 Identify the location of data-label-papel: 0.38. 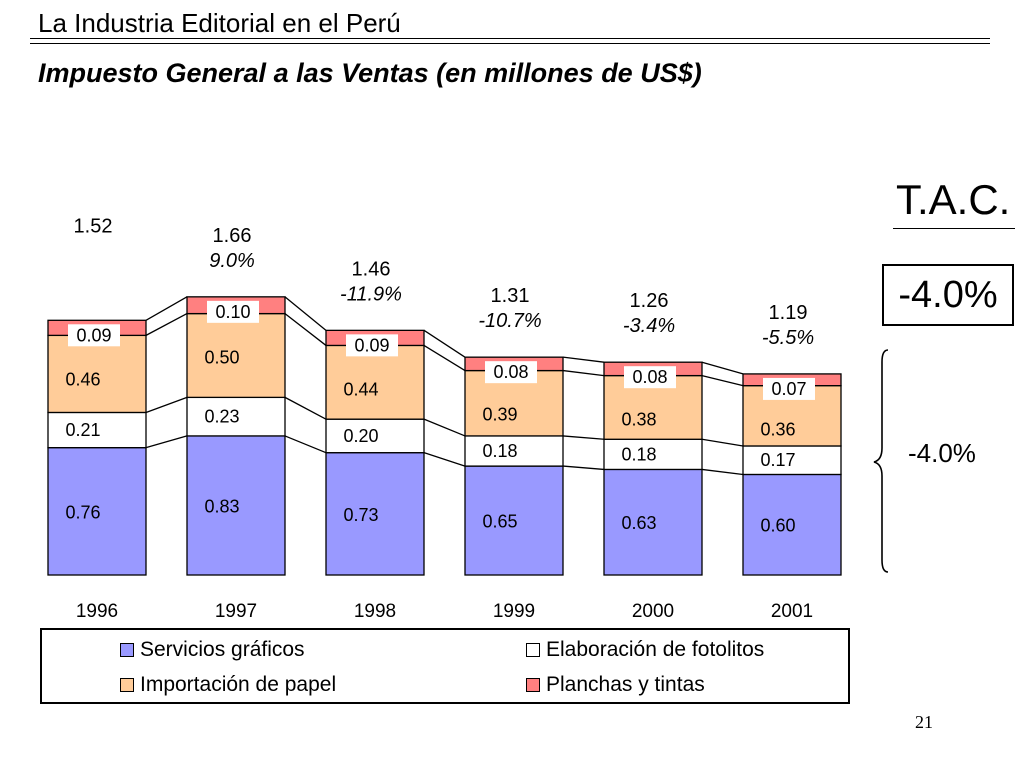
(638, 420).